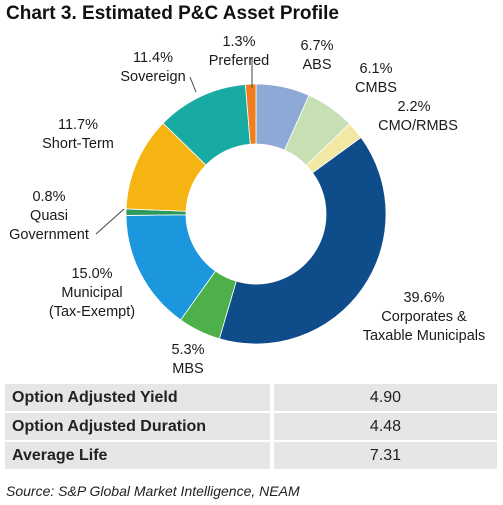 Image resolution: width=503 pixels, height=505 pixels. I want to click on label-muni-name-2: (Tax-Exempt), so click(92, 312).